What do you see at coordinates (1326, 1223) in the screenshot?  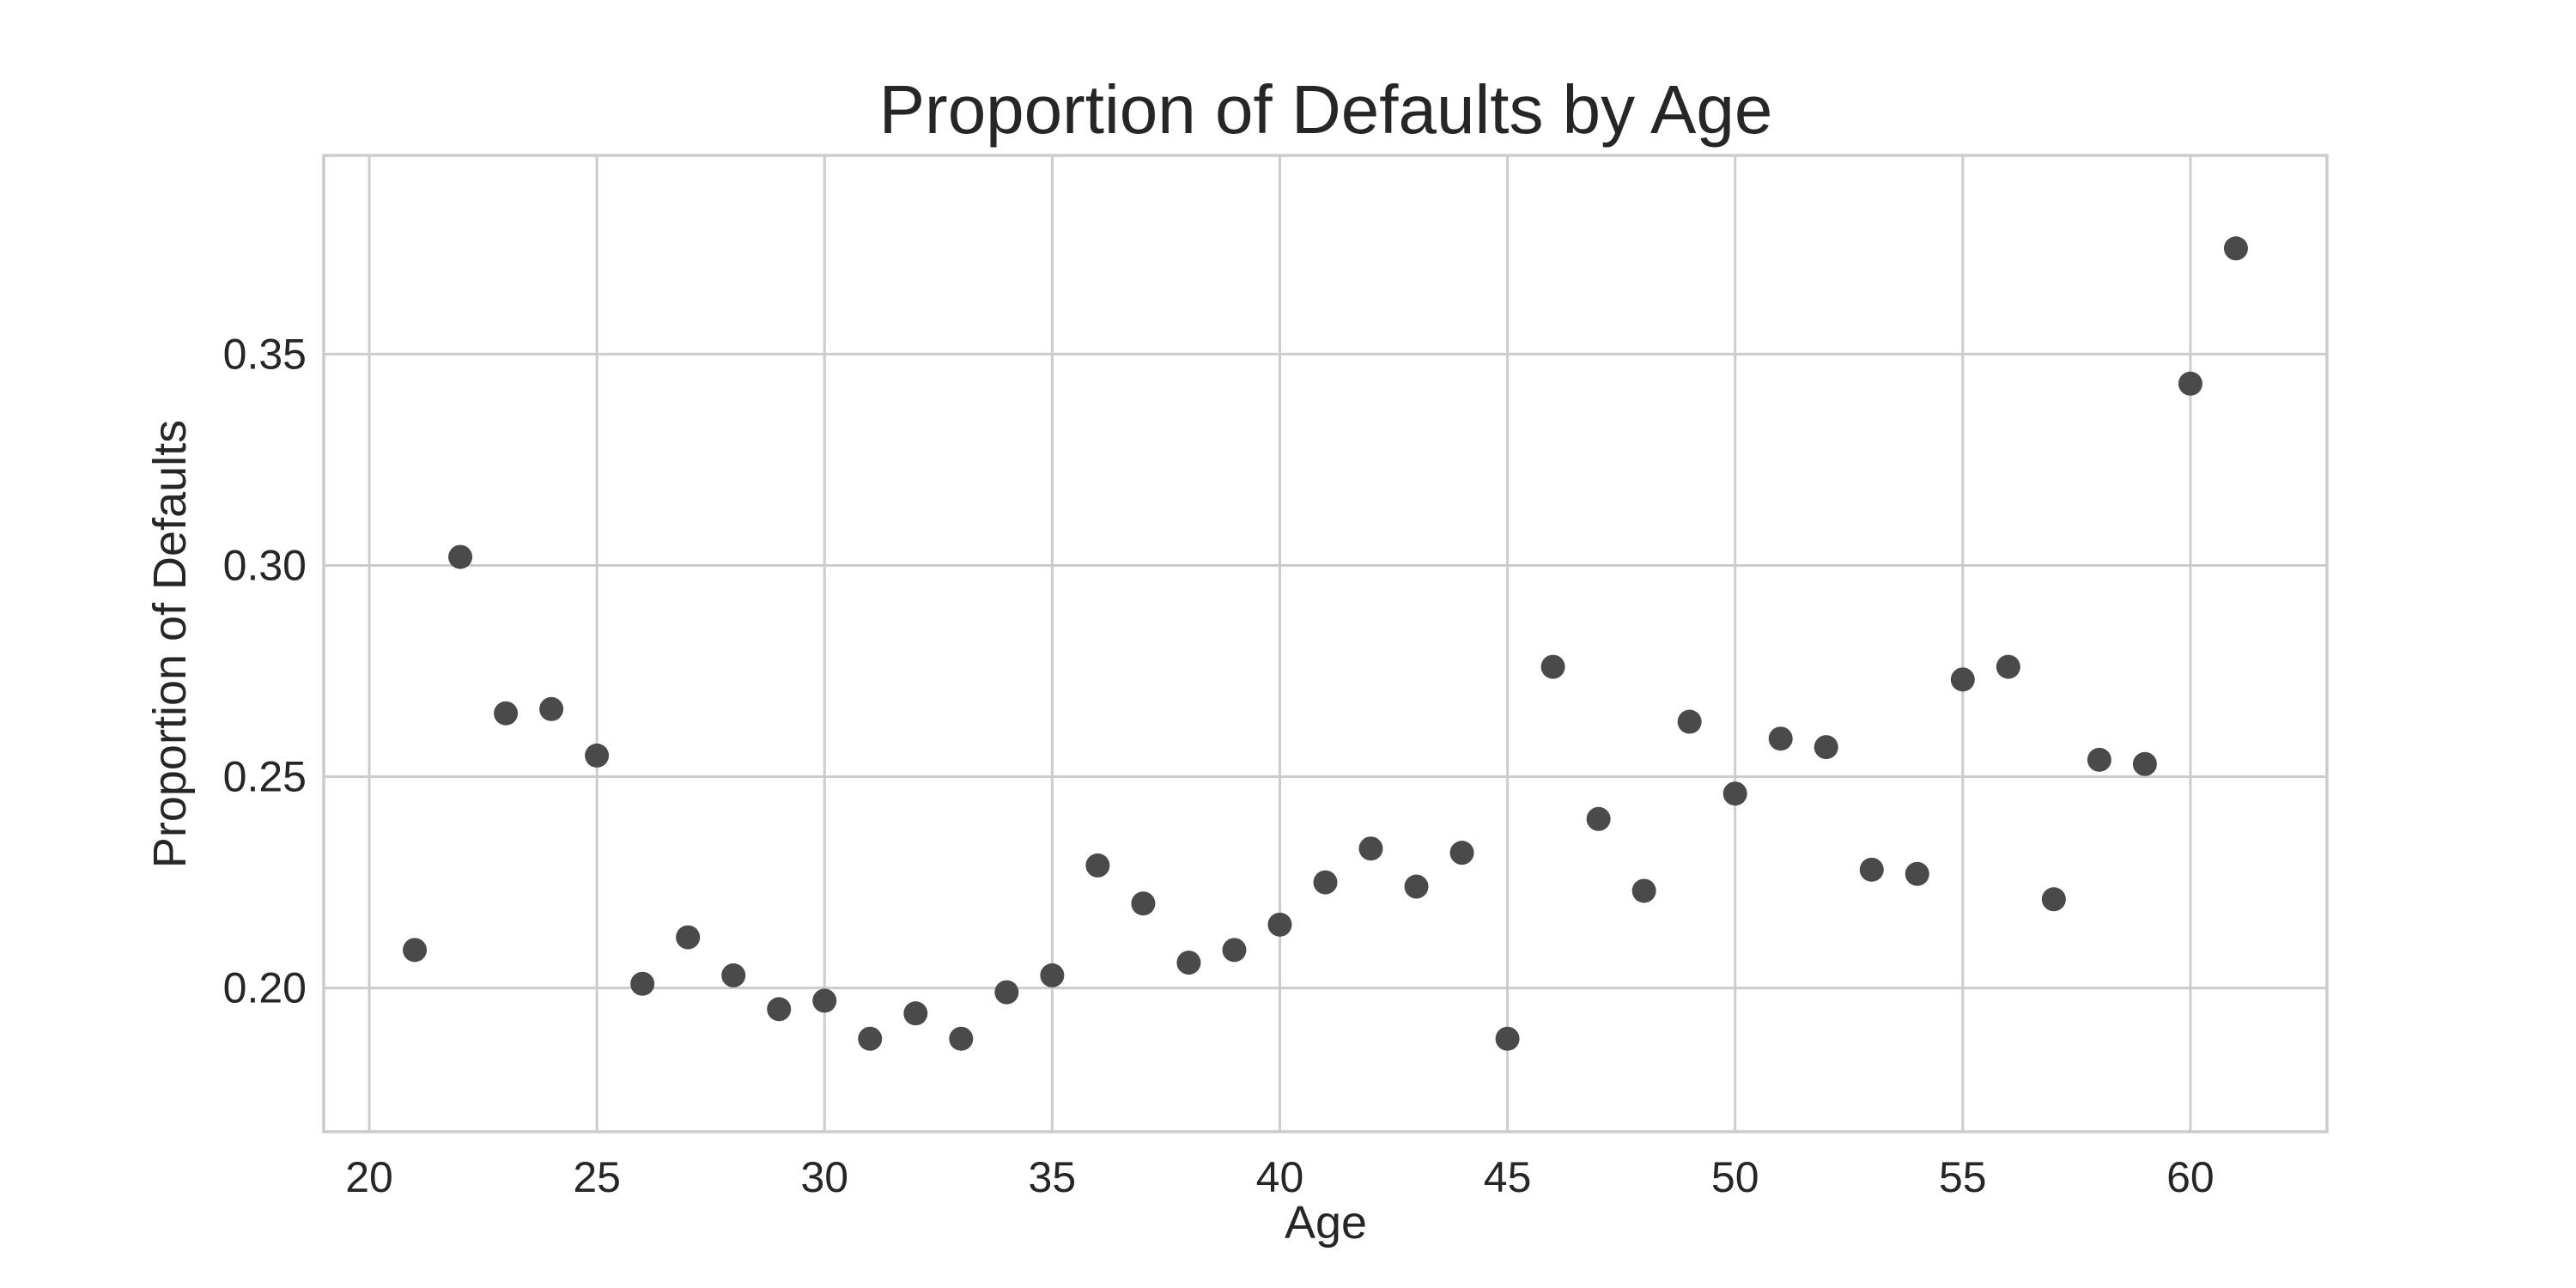 I see `x-axis-label: Age` at bounding box center [1326, 1223].